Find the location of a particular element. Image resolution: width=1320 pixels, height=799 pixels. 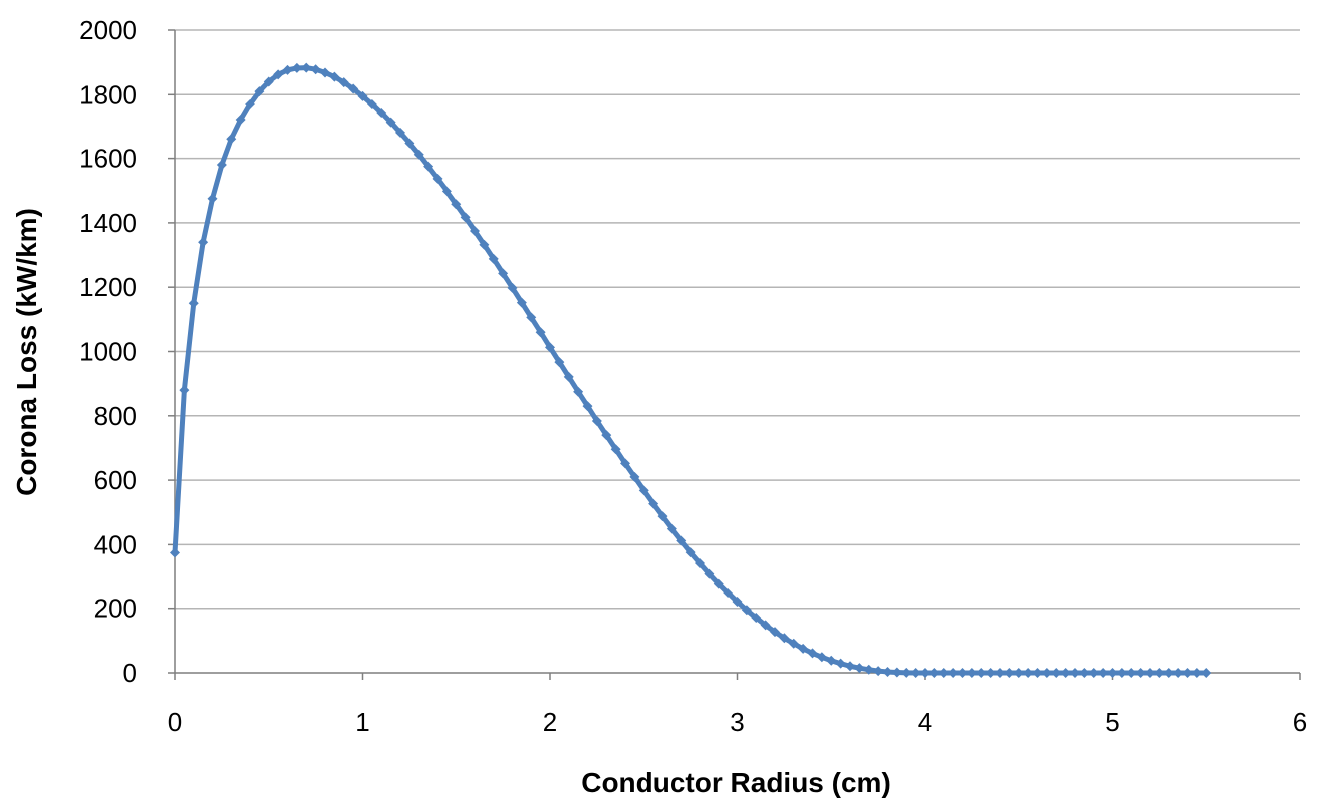

y-tick-label: 2000 is located at coordinates (108, 30).